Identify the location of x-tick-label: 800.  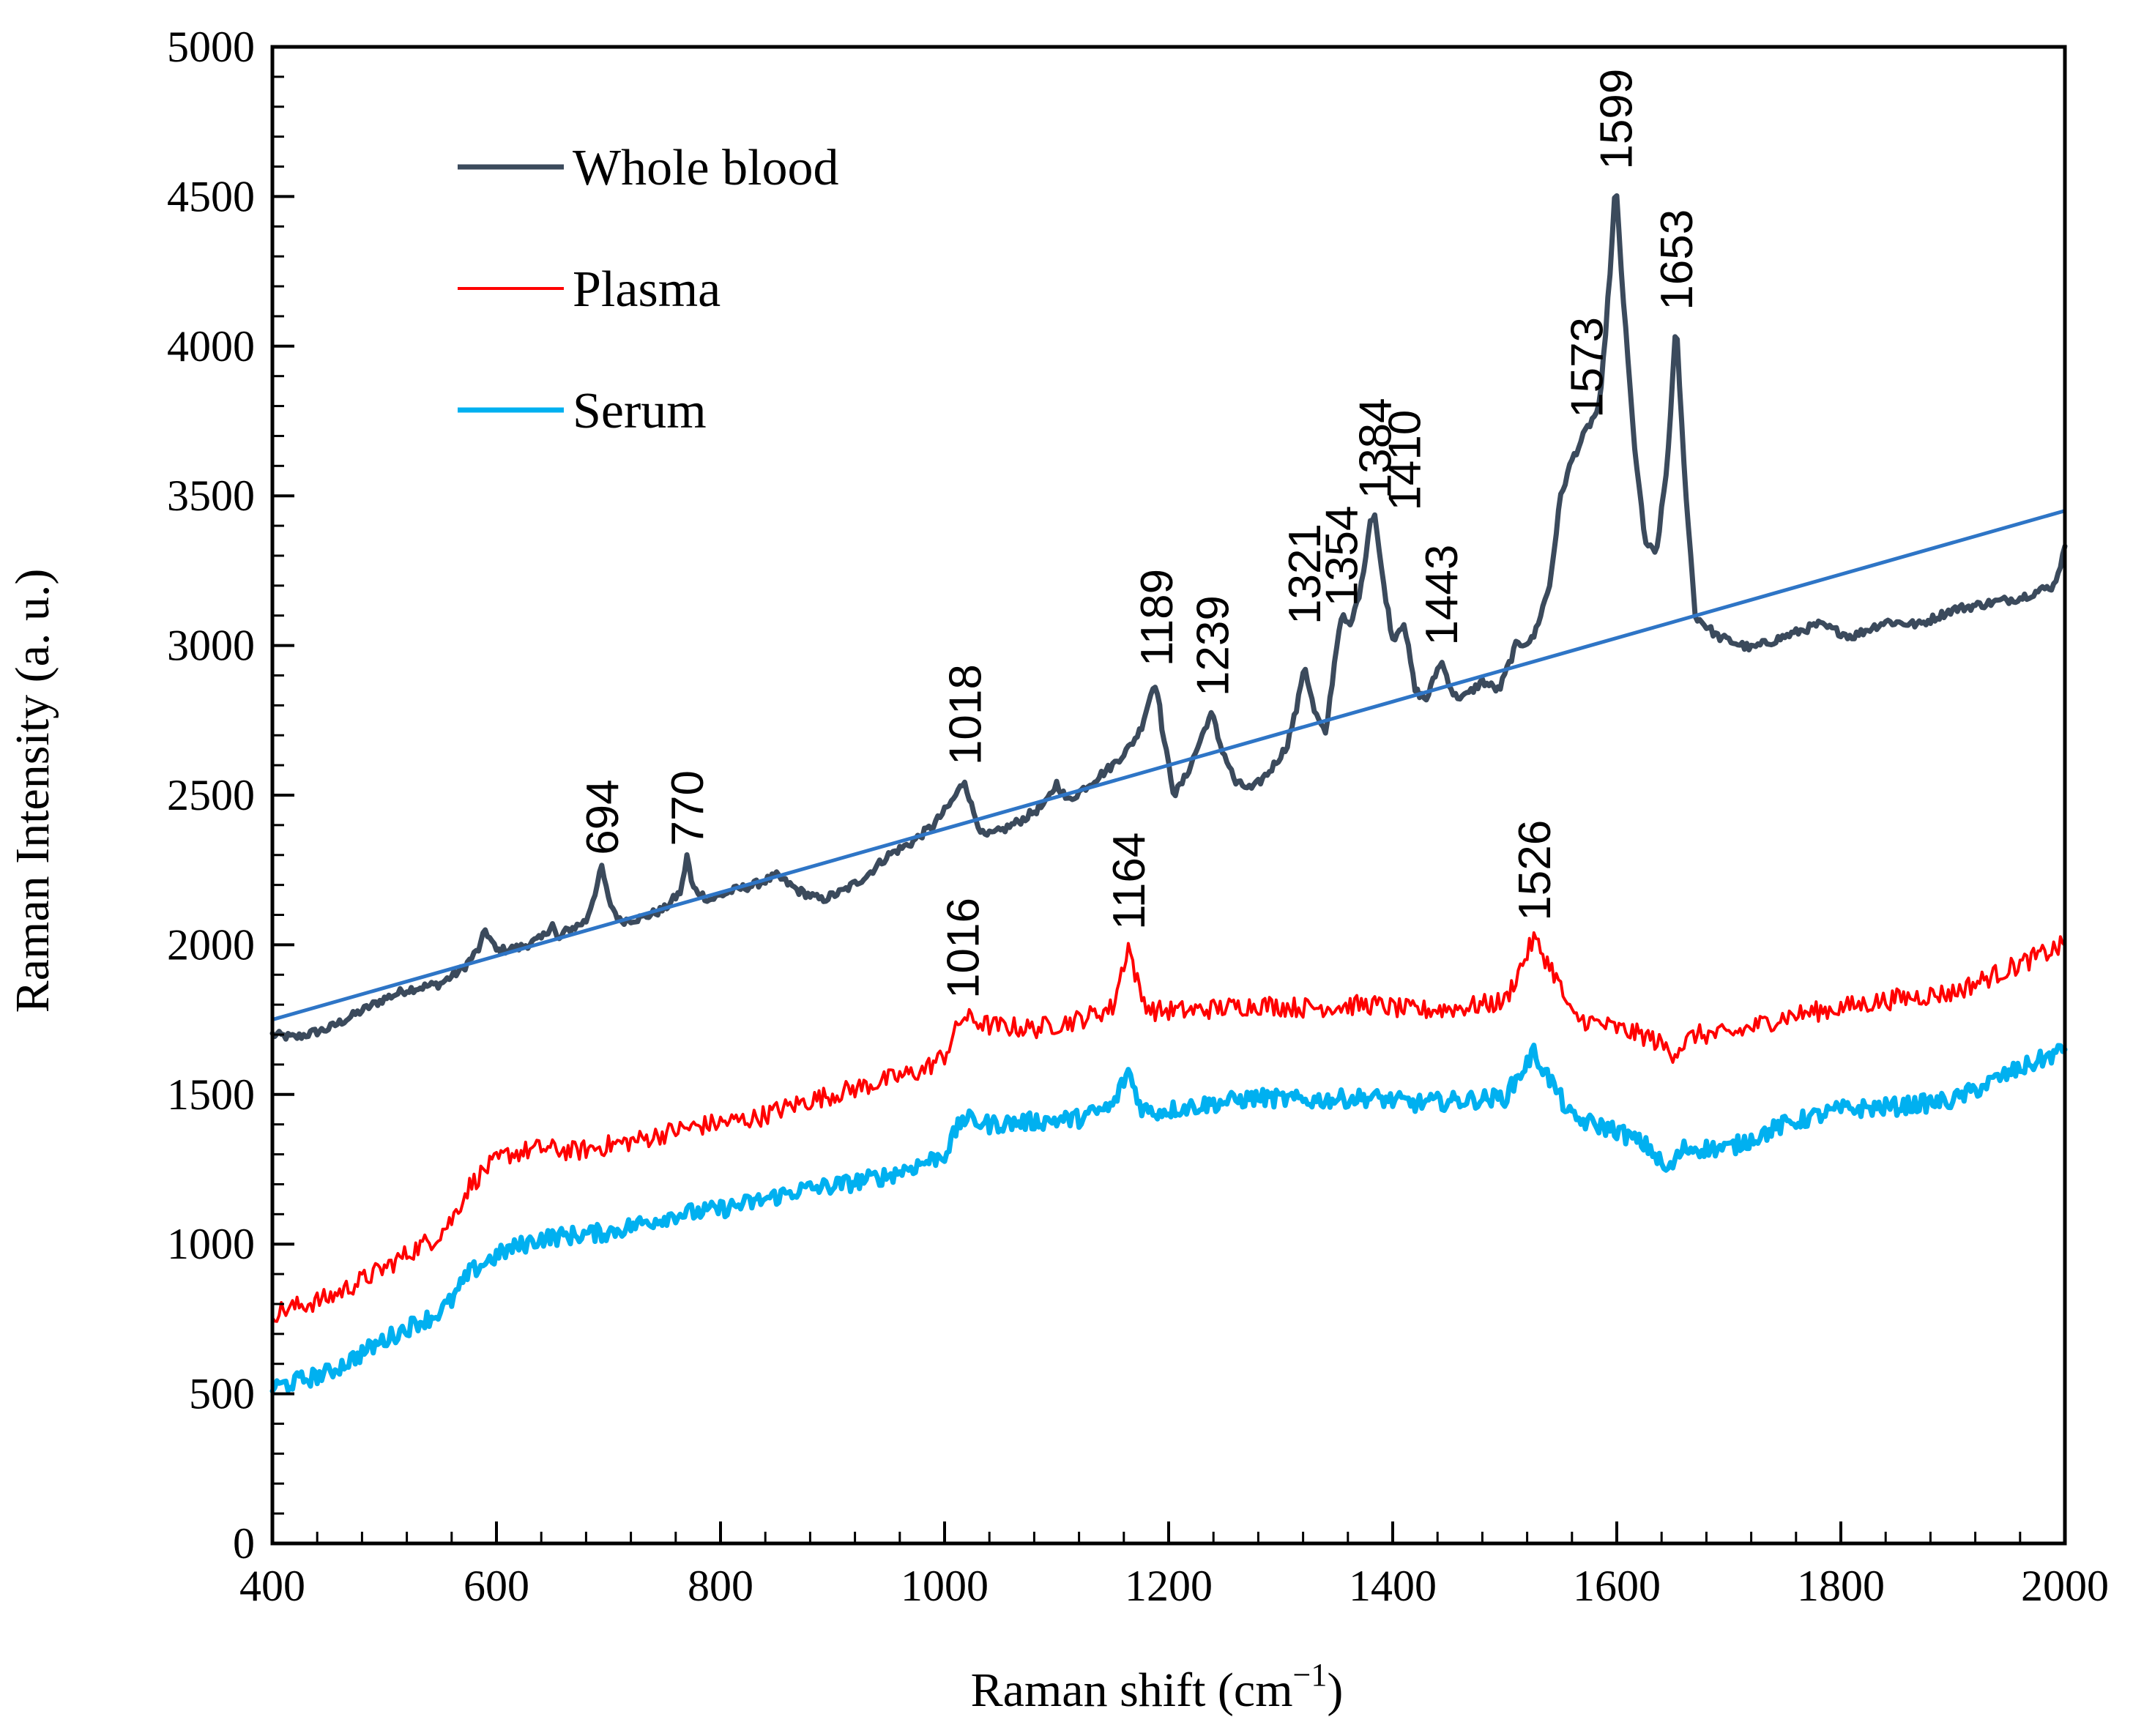
(720, 1586).